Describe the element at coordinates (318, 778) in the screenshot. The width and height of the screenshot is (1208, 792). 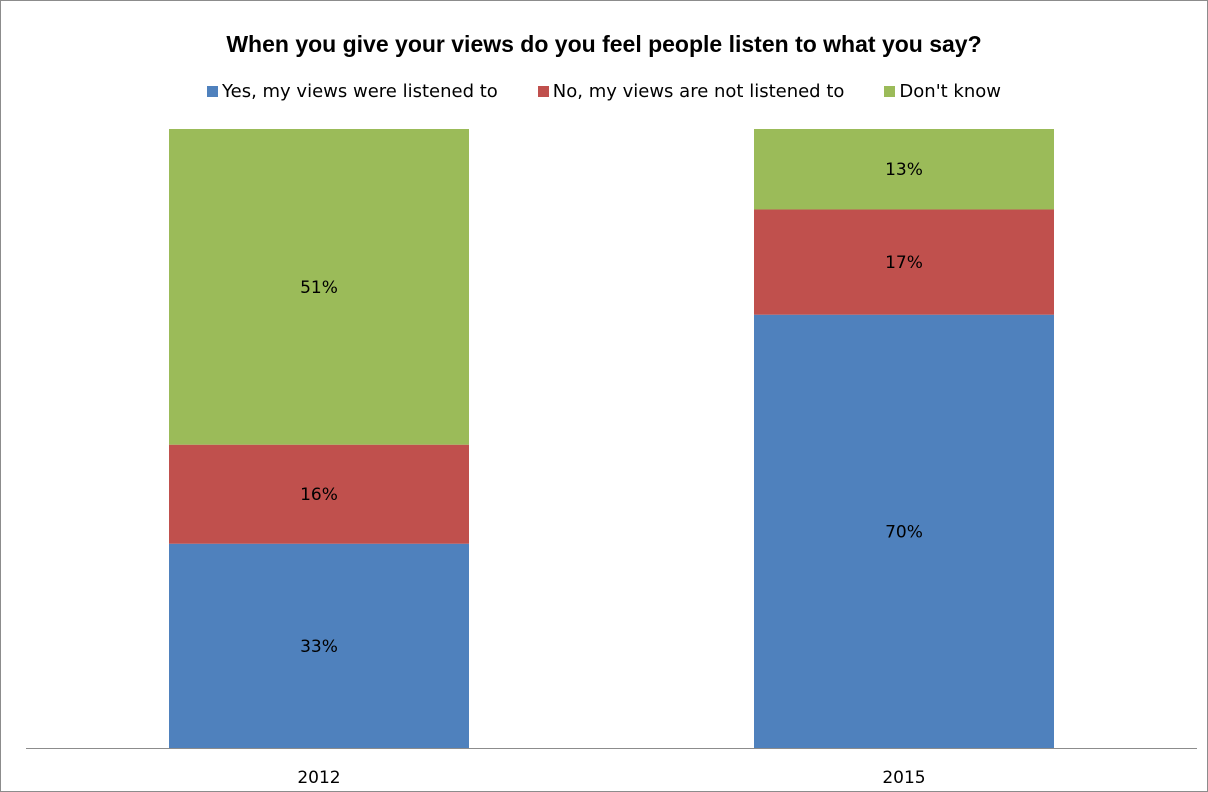
I see `x-tick-label-2012: 2012` at that location.